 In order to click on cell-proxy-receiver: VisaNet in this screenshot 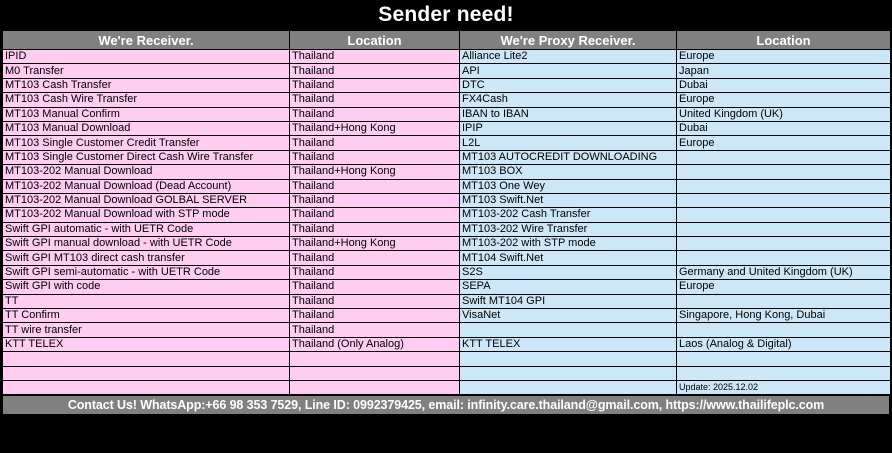, I will do `click(568, 316)`.